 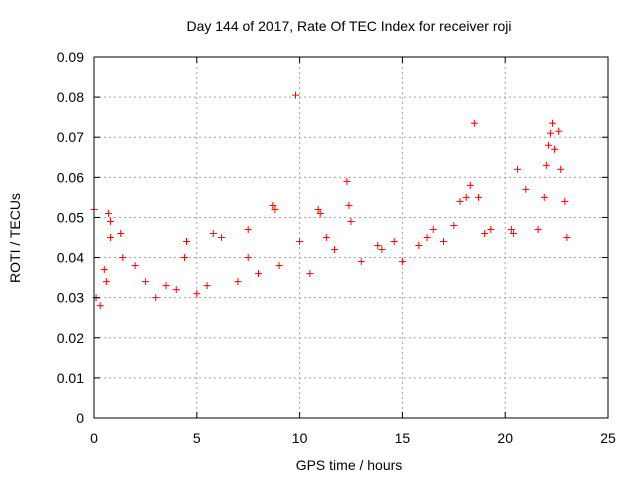 What do you see at coordinates (15, 238) in the screenshot?
I see `y-axis-label: ROTI / TECUs` at bounding box center [15, 238].